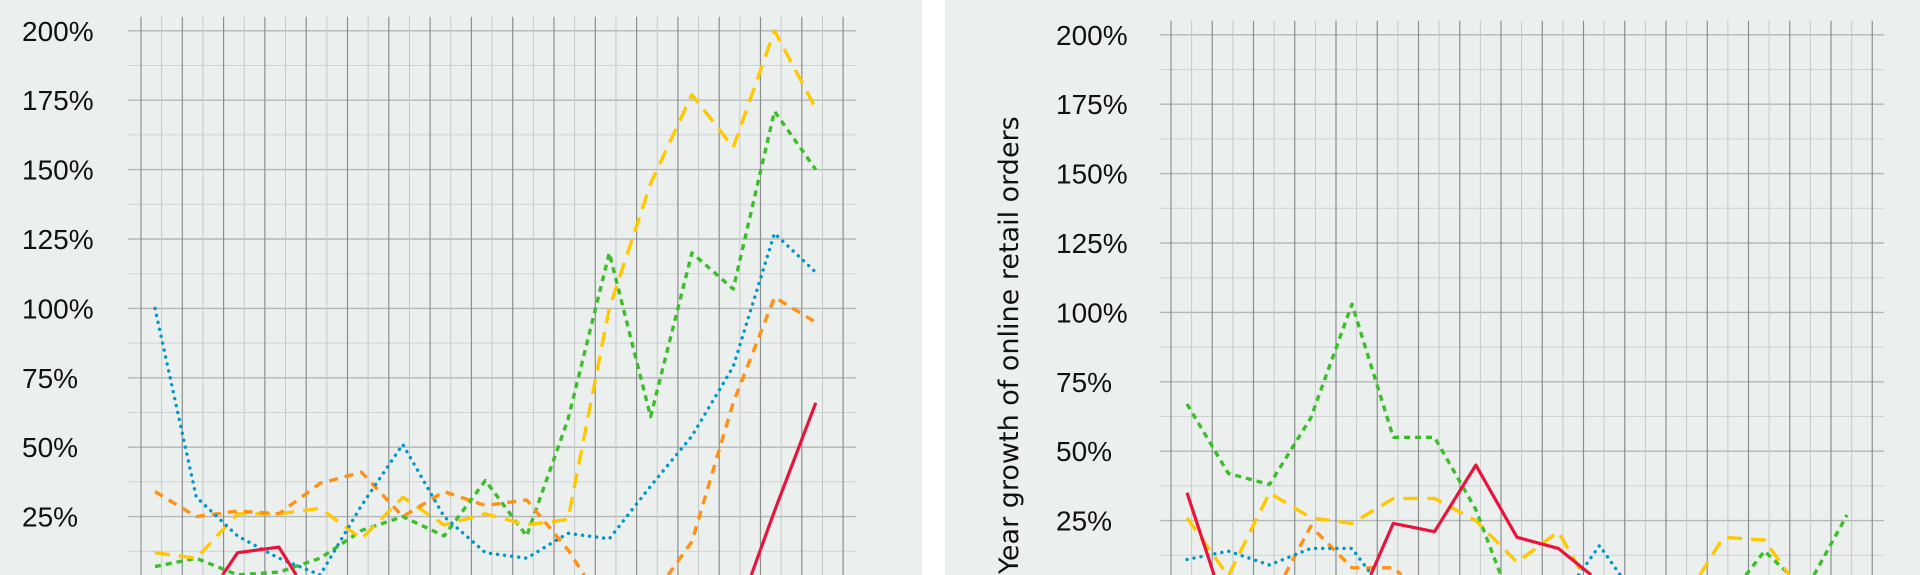  I want to click on series-line-yellow, so click(1488, 533).